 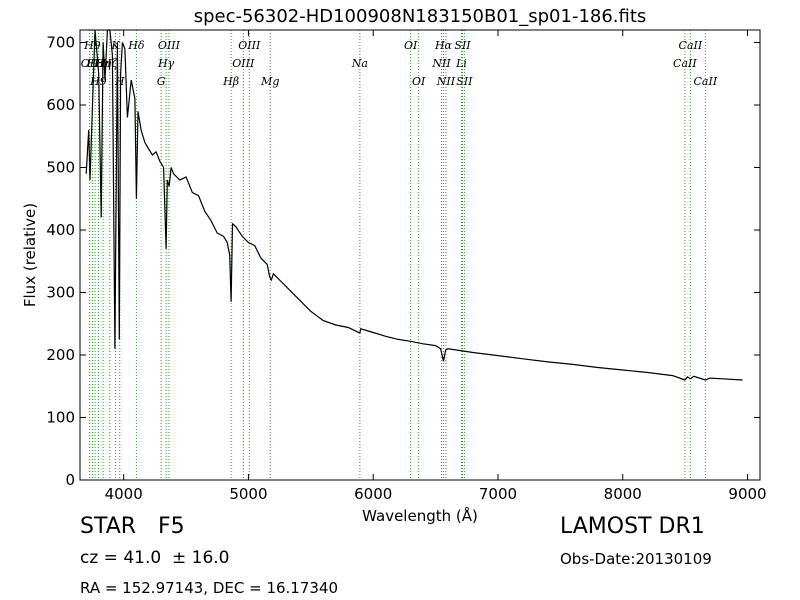 I want to click on observation-date: Obs-Date:20130109, so click(x=636, y=559).